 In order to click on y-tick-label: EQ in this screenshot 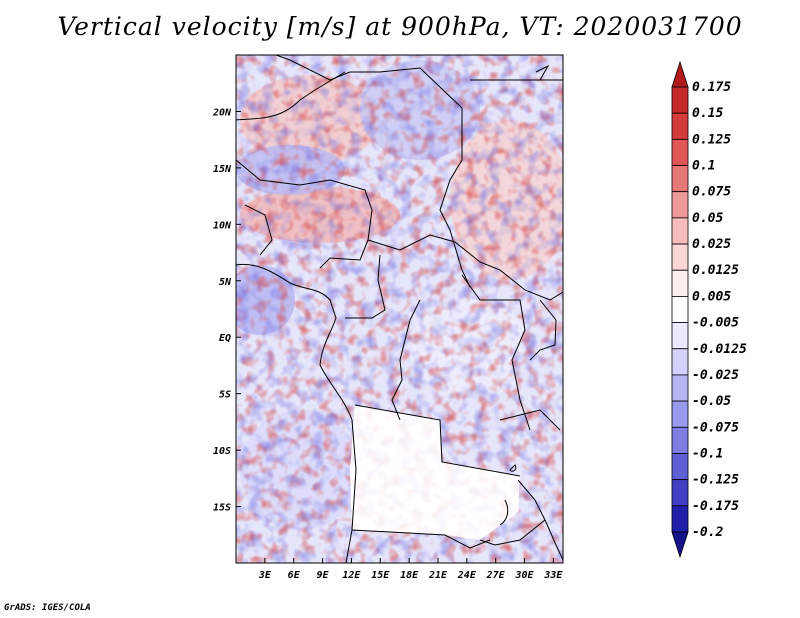, I will do `click(225, 338)`.